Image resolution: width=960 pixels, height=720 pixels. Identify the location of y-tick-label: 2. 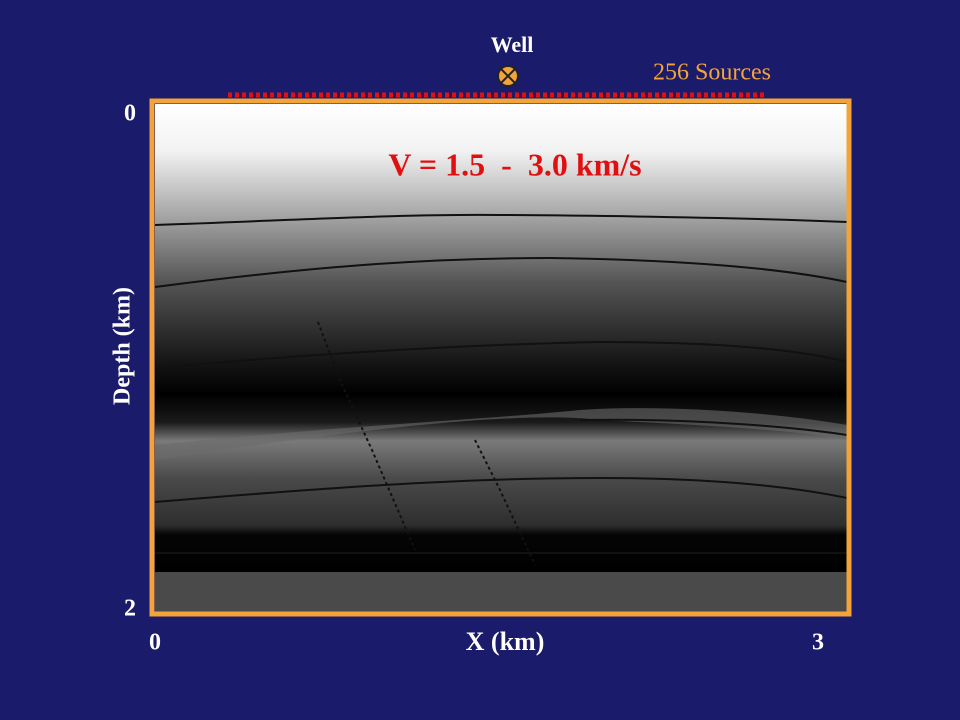
(130, 609).